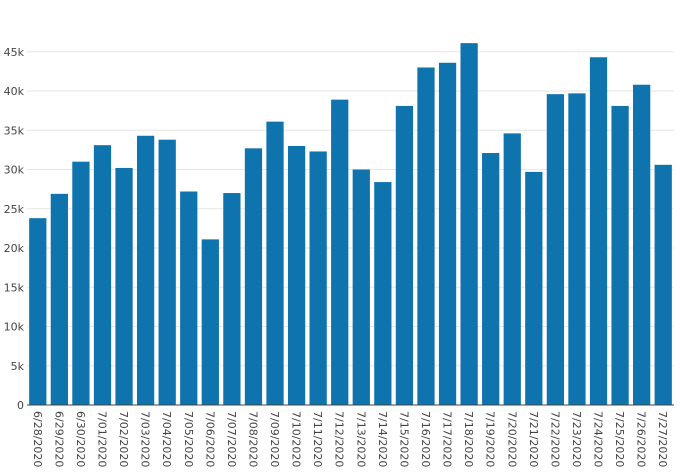 The height and width of the screenshot is (475, 680). Describe the element at coordinates (58, 439) in the screenshot. I see `x-tick-label: 6/29/2020` at that location.